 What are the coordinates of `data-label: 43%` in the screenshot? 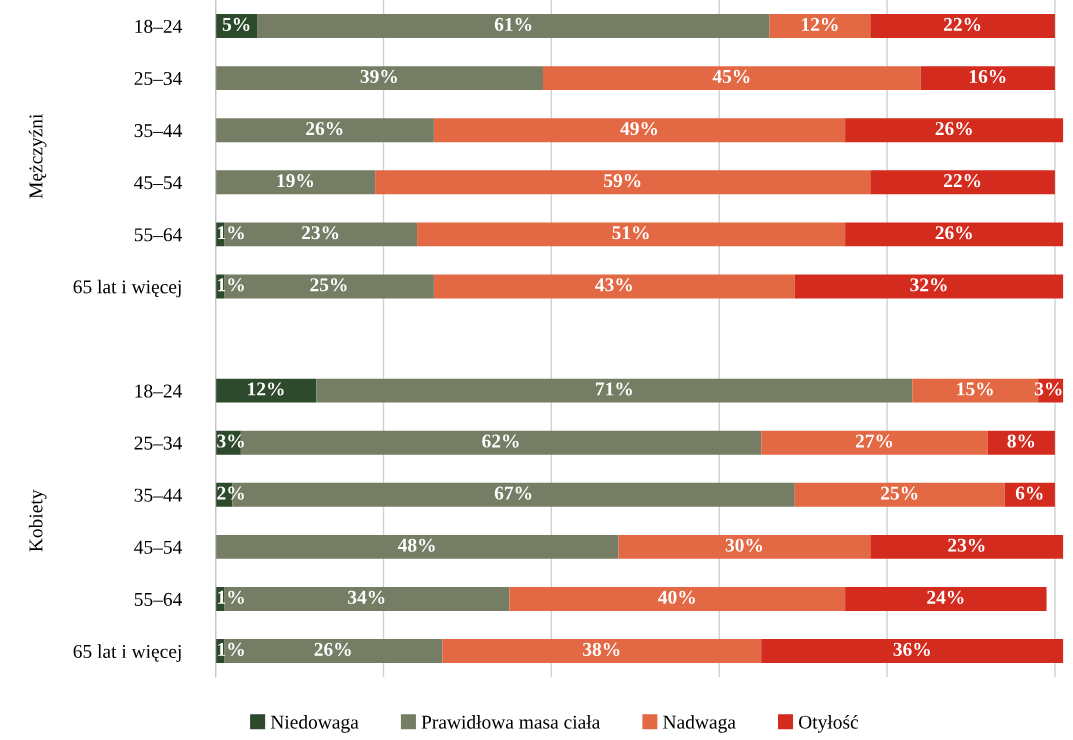 It's located at (613, 285).